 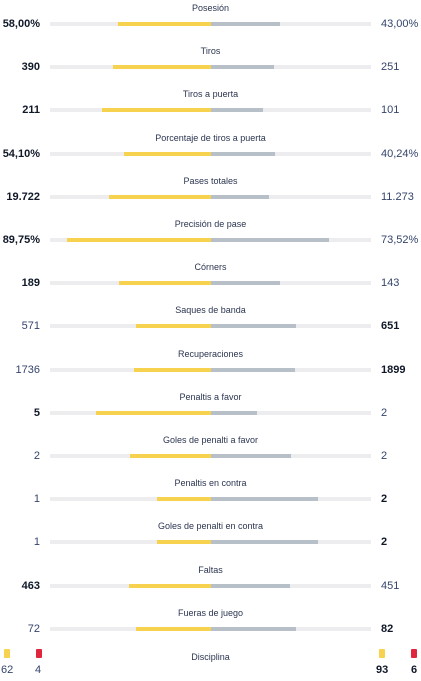 What do you see at coordinates (210, 8) in the screenshot?
I see `stat-label: Posesión` at bounding box center [210, 8].